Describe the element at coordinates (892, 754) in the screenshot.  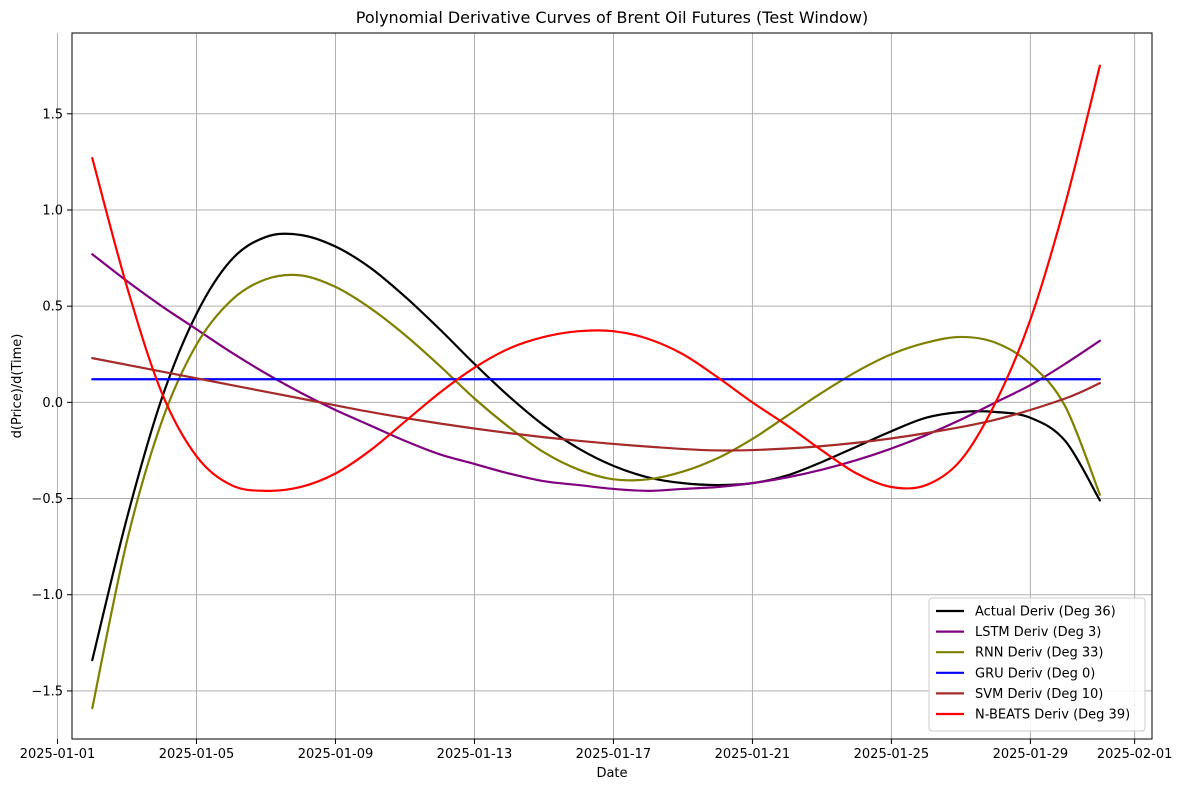
I see `x-tick-label: 2025-01-25` at that location.